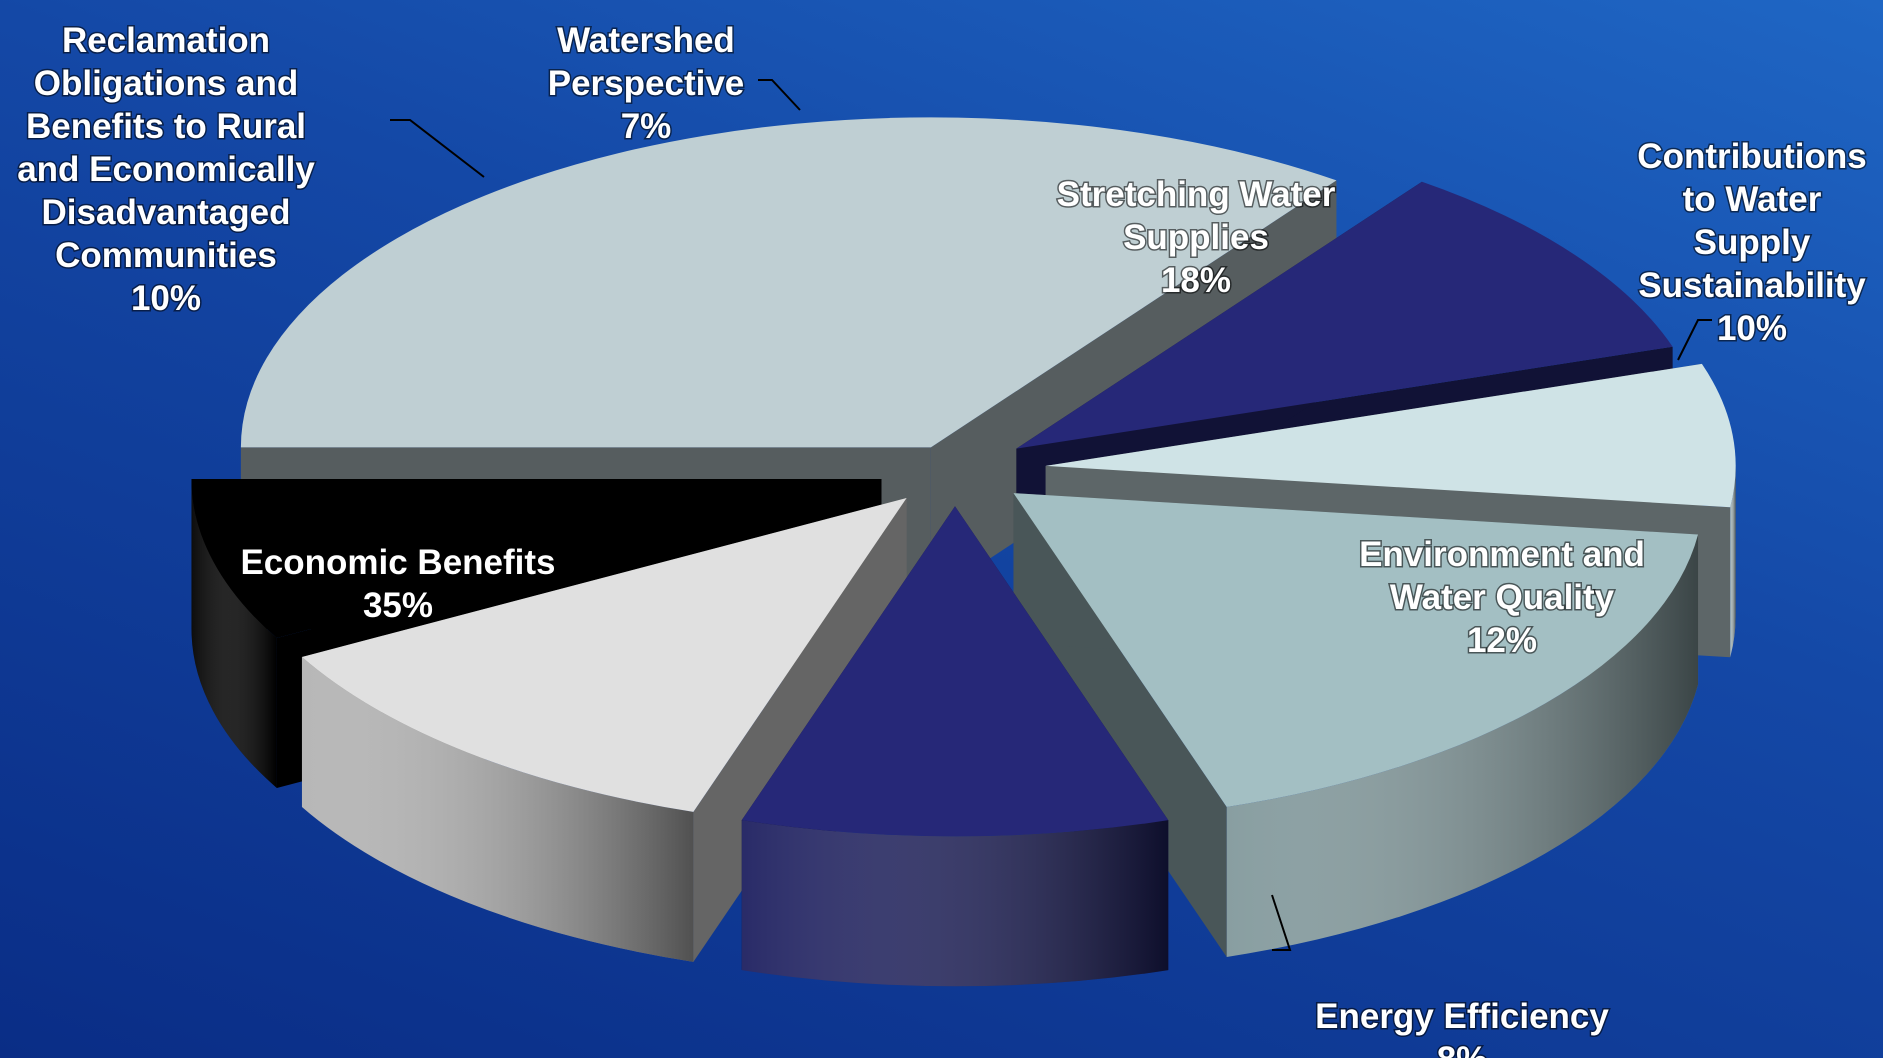 The image size is (1883, 1058). Describe the element at coordinates (397, 562) in the screenshot. I see `slice-label-line: Economic Benefits` at that location.